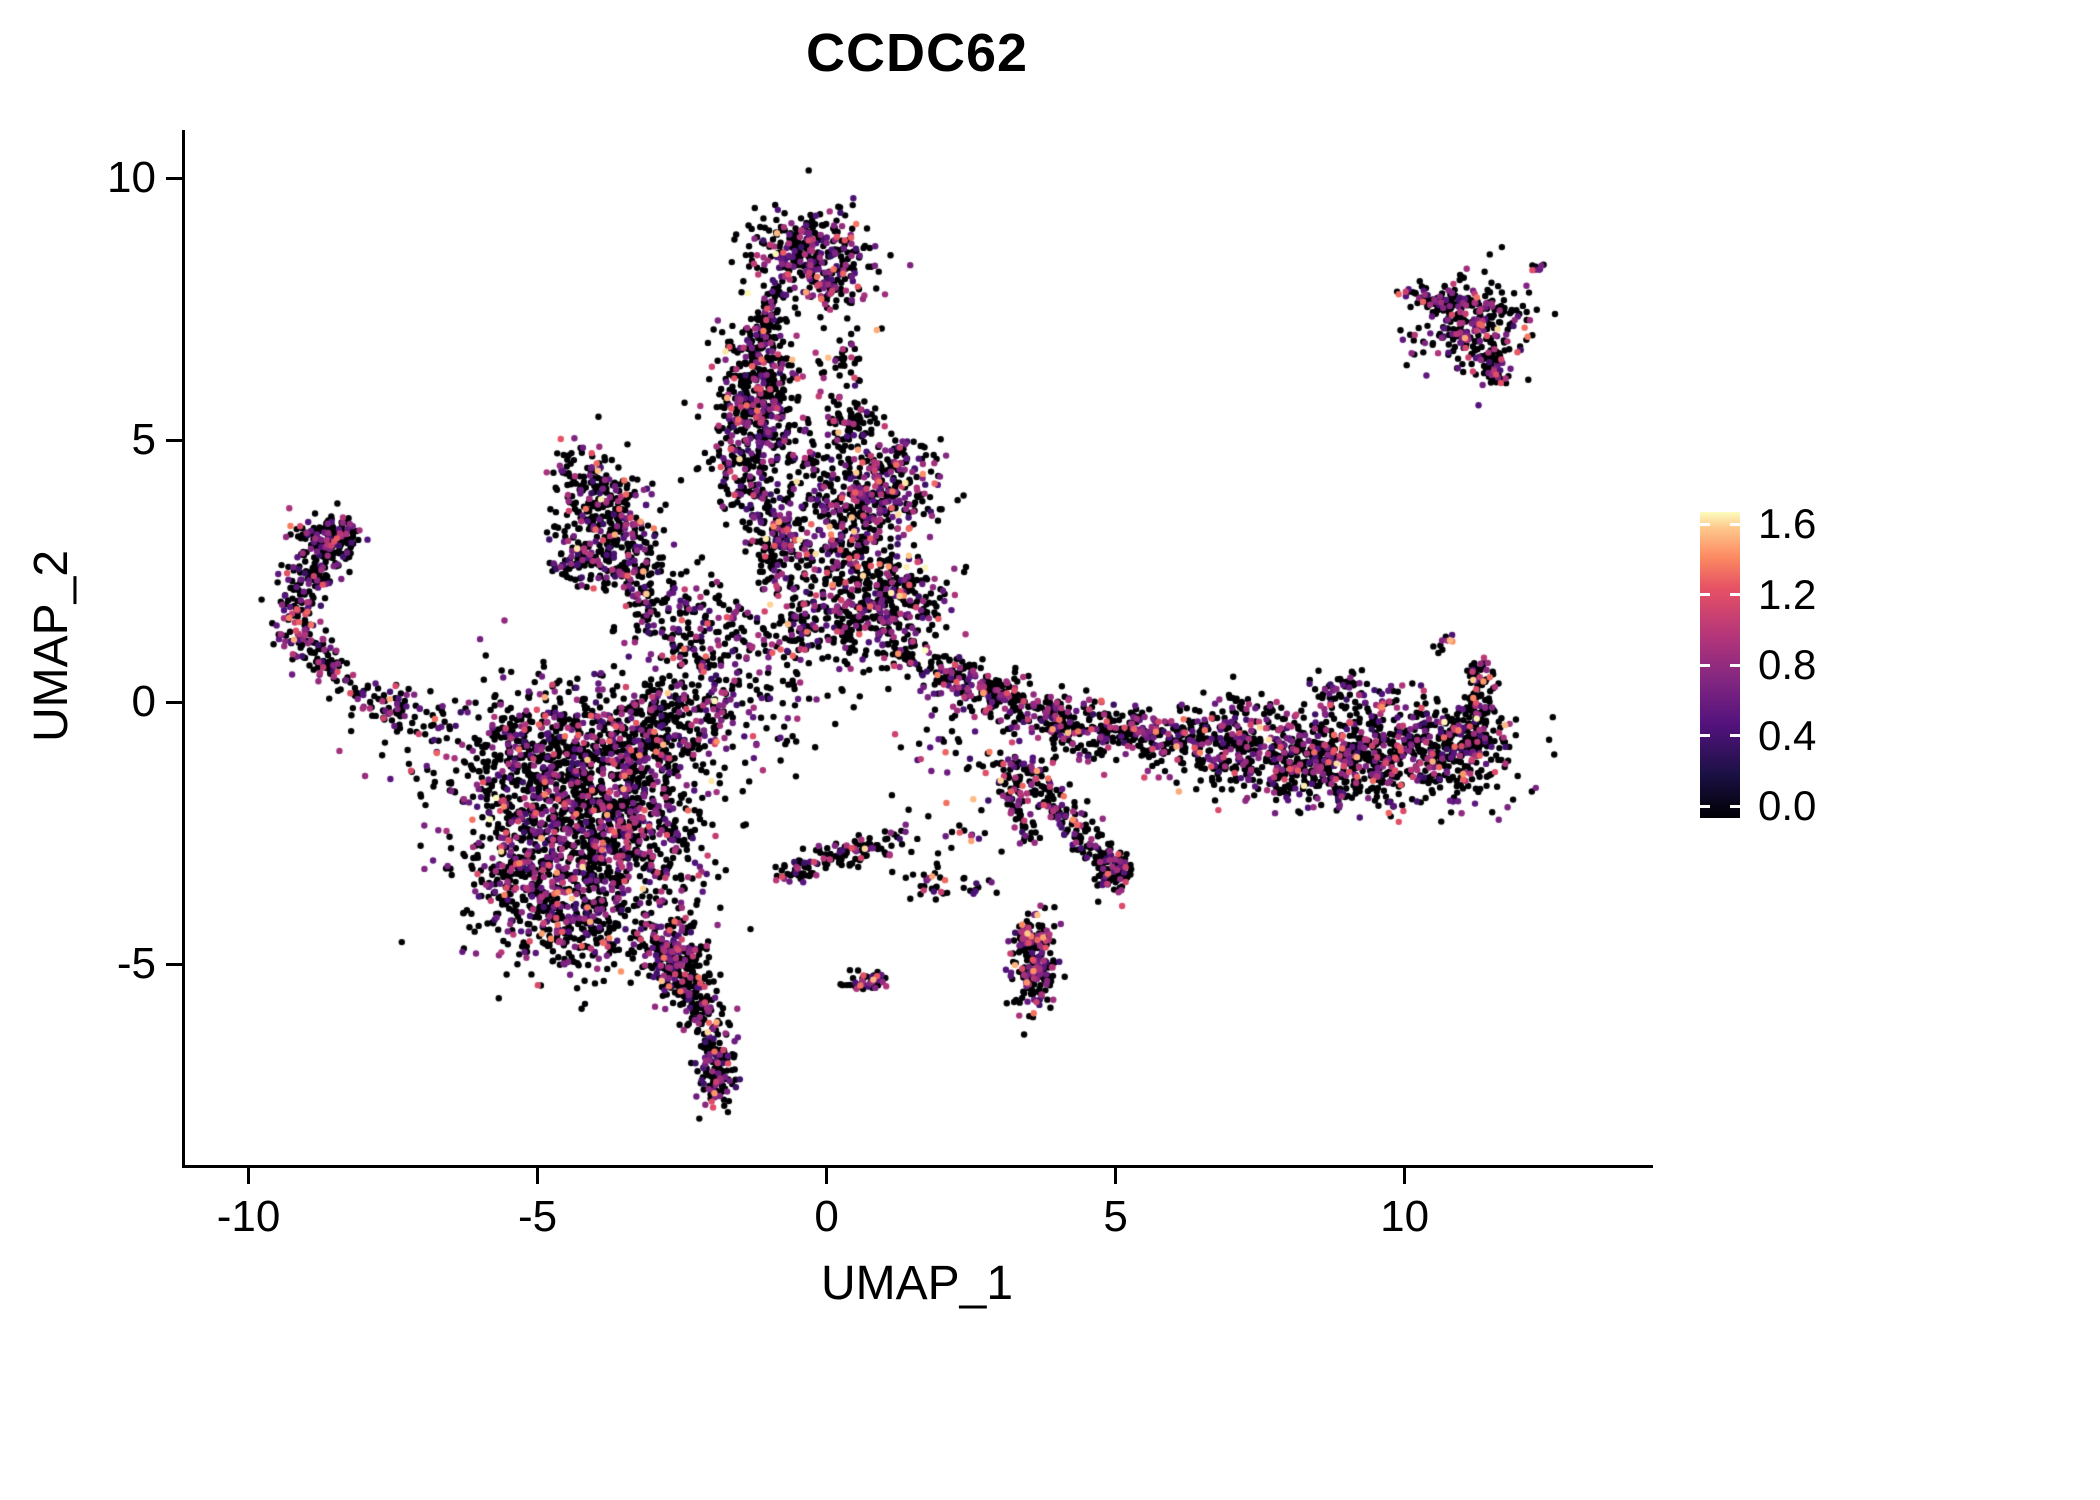  What do you see at coordinates (917, 1166) in the screenshot?
I see `x-axis-line` at bounding box center [917, 1166].